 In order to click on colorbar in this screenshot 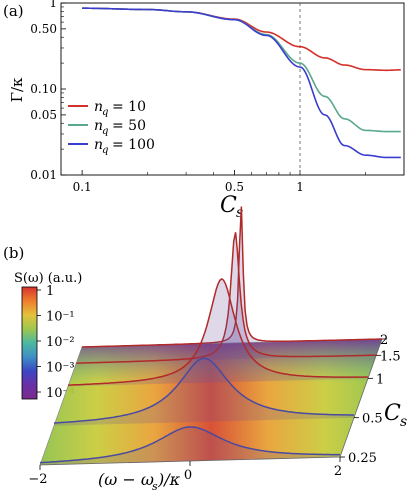, I will do `click(29, 343)`.